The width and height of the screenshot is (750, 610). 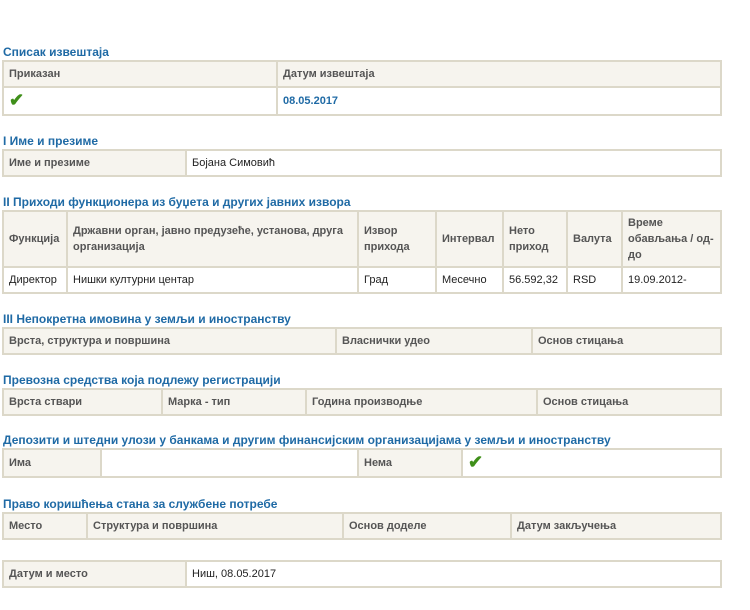 I want to click on col-header: Година производње, so click(x=421, y=402).